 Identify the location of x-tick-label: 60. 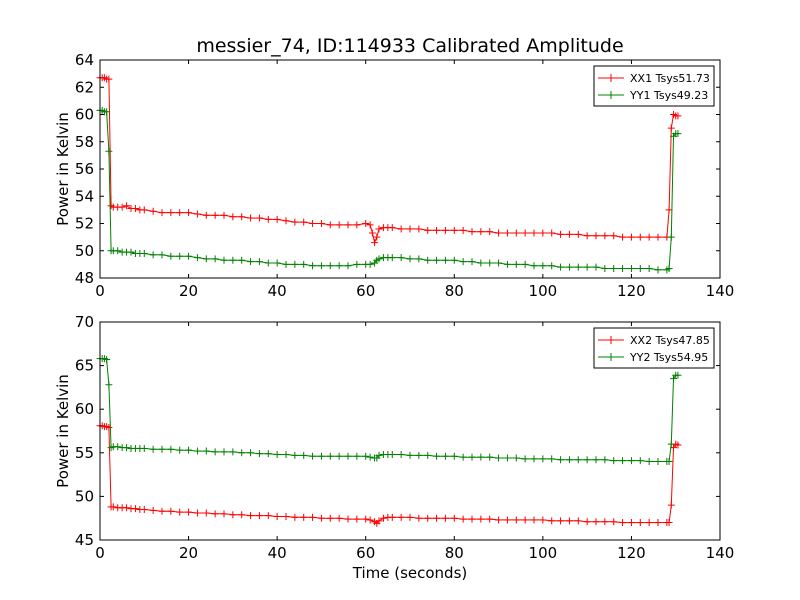
(365, 291).